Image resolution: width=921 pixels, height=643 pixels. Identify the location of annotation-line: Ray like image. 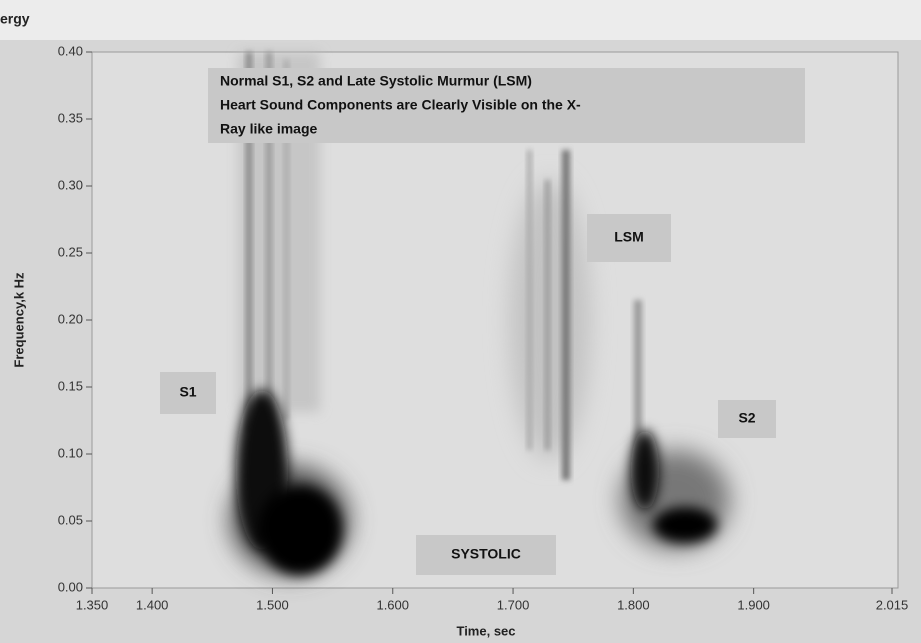
(268, 129).